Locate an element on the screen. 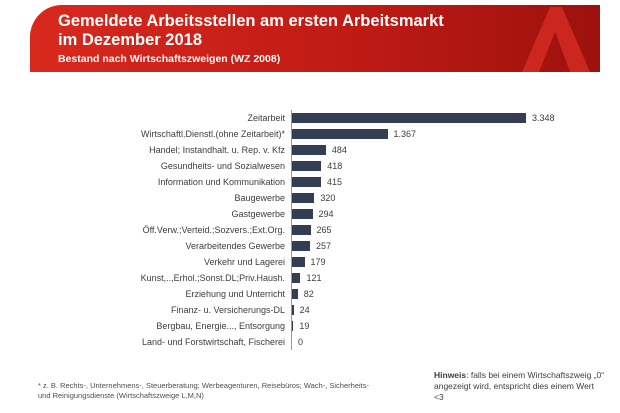 This screenshot has height=413, width=620. bundesagentur-fuer-arbeit-logo-icon is located at coordinates (556, 39).